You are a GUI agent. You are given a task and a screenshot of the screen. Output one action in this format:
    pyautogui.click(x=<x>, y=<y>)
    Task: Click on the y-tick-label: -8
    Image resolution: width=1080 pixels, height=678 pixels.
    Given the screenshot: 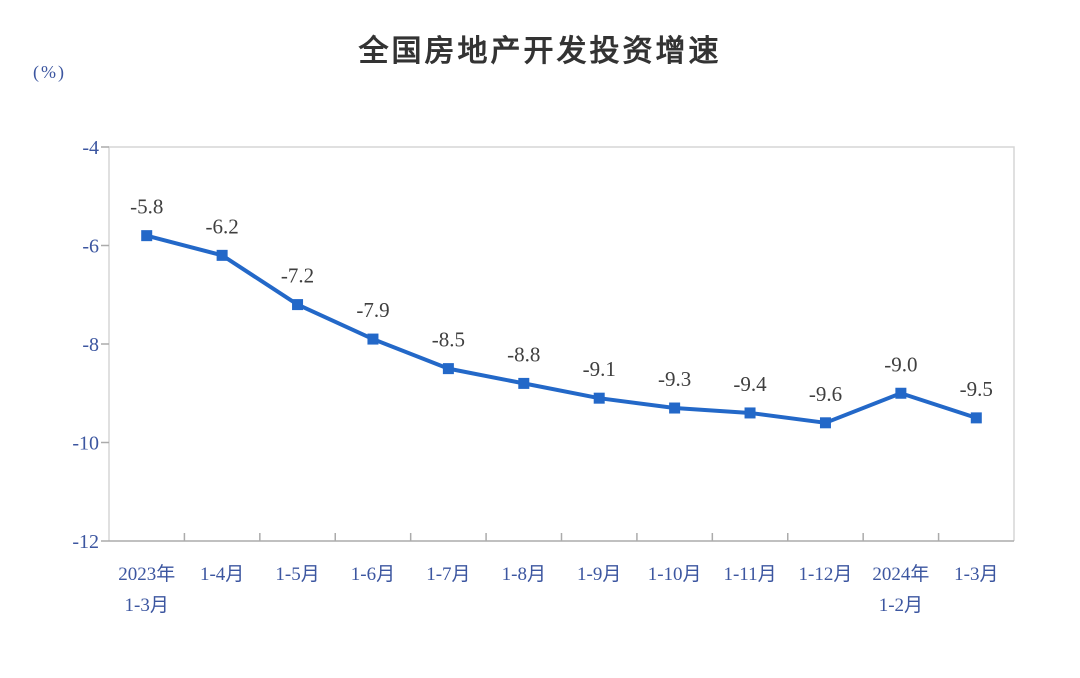 What is the action you would take?
    pyautogui.click(x=90, y=345)
    